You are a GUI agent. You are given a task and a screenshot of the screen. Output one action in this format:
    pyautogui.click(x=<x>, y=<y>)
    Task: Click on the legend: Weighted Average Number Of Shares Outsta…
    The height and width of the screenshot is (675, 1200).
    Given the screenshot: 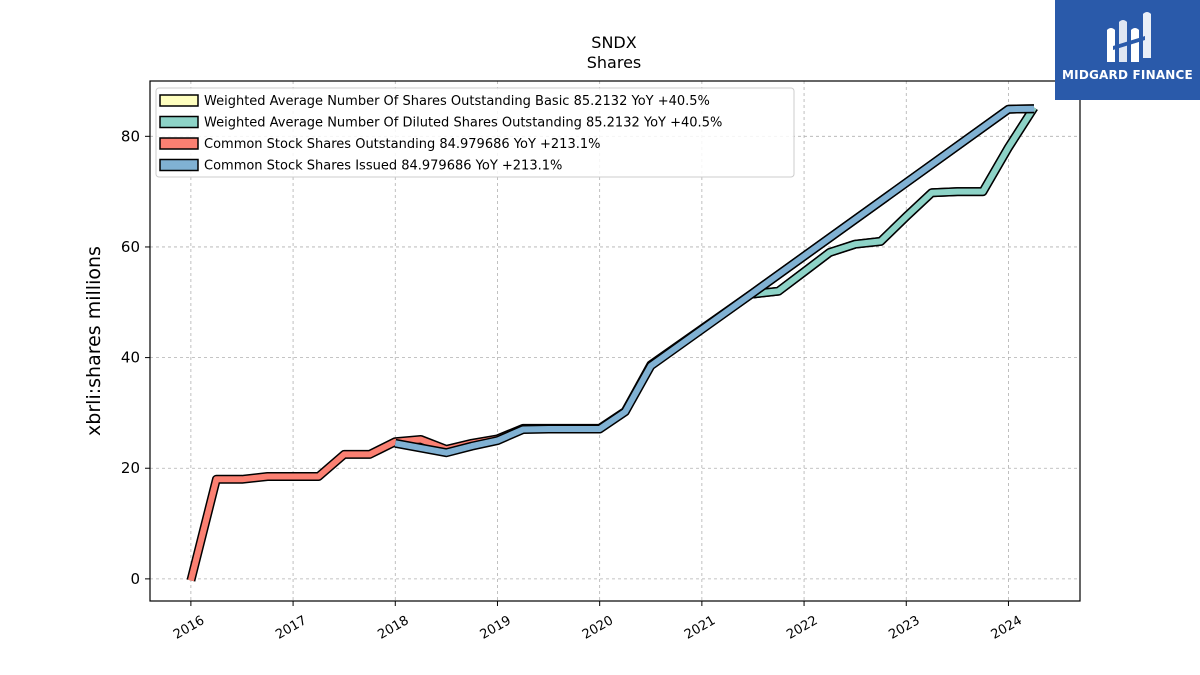 What is the action you would take?
    pyautogui.click(x=475, y=132)
    